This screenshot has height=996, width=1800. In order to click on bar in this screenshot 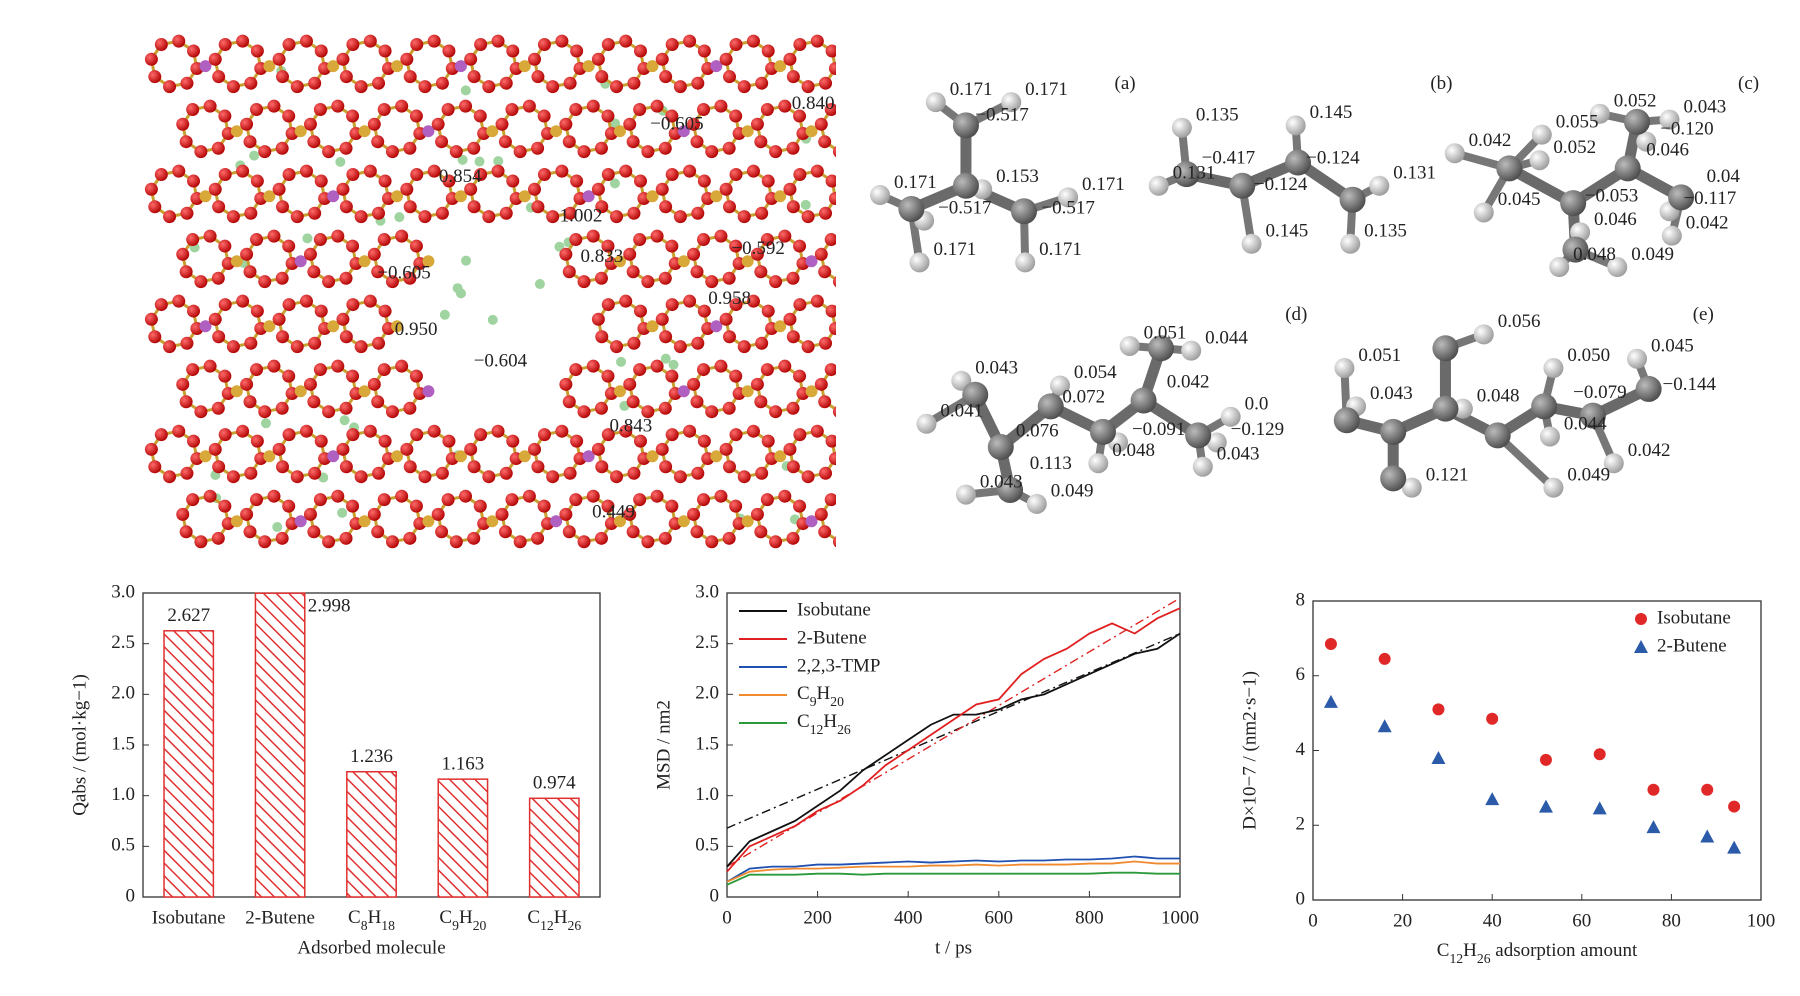, I will do `click(463, 838)`.